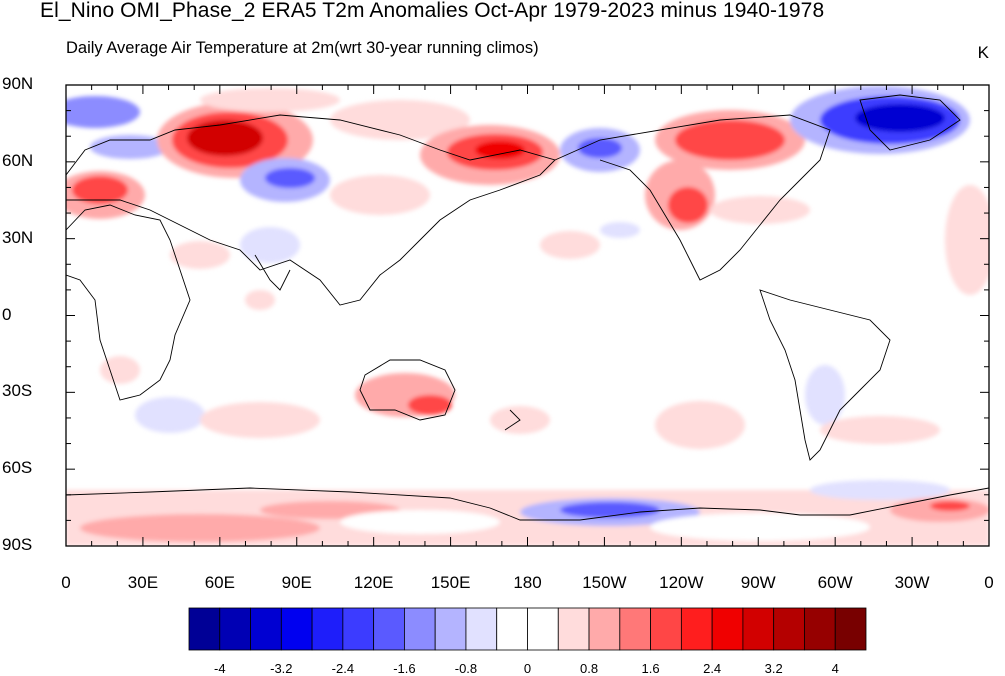  What do you see at coordinates (450, 582) in the screenshot?
I see `lon-label: 150E` at bounding box center [450, 582].